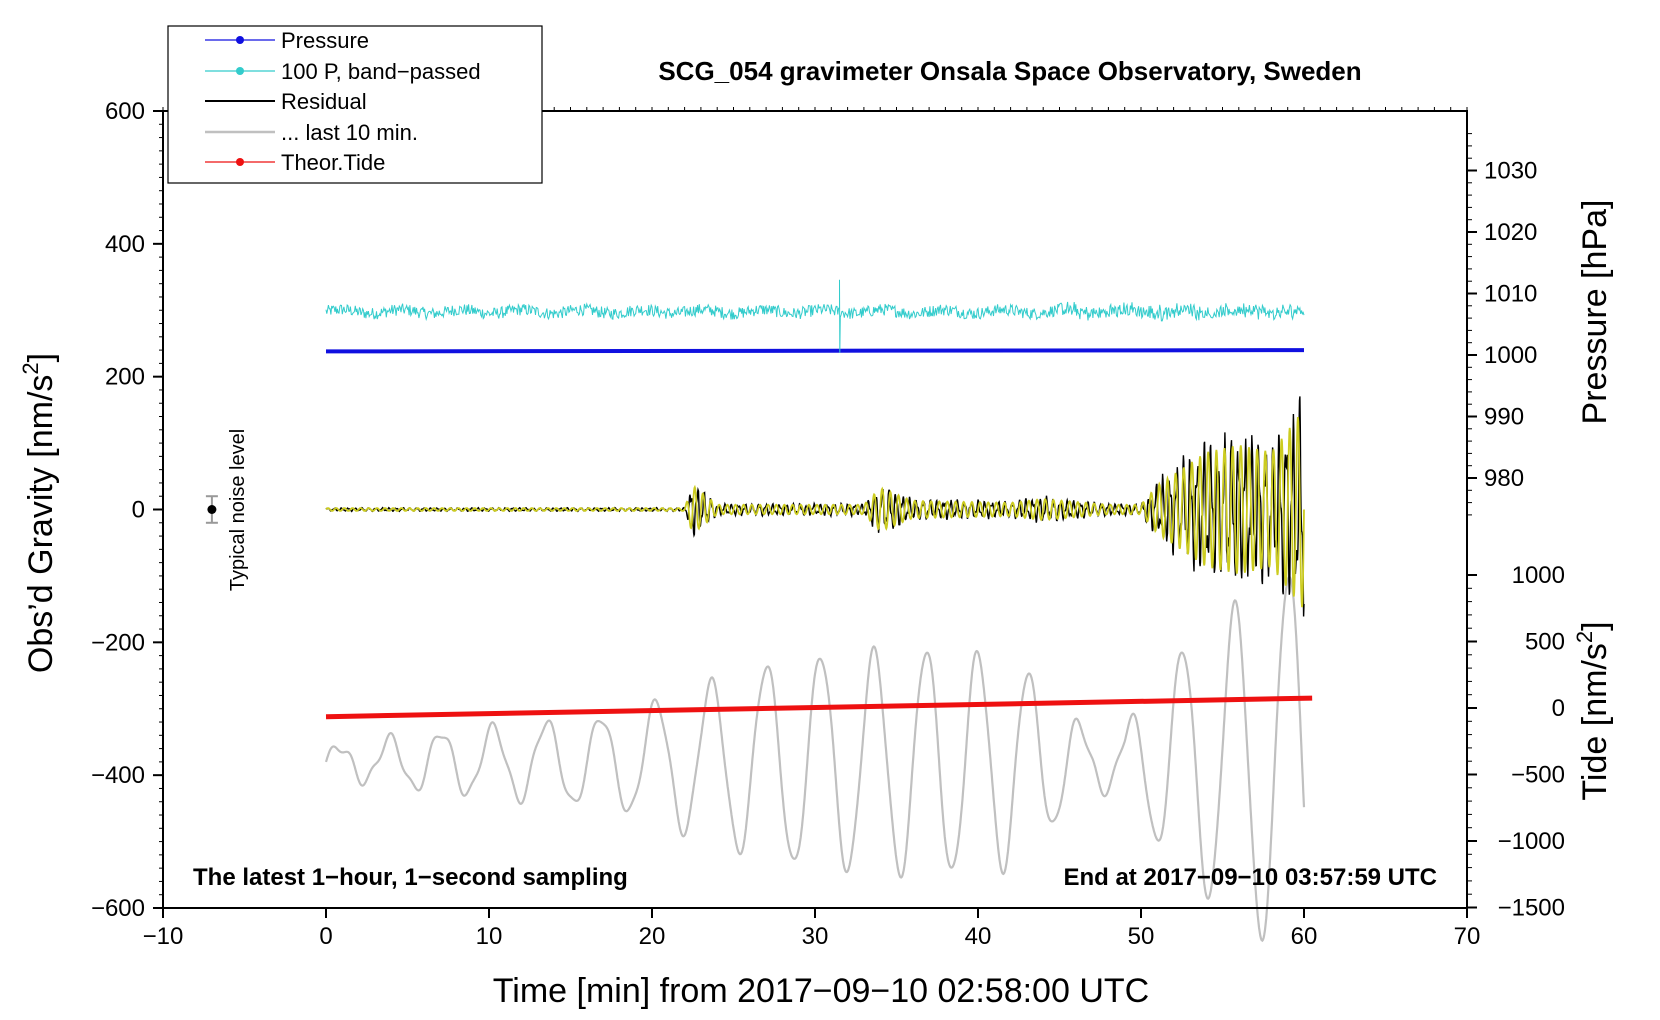  Describe the element at coordinates (1538, 775) in the screenshot. I see `tide-tick-label: −500` at that location.